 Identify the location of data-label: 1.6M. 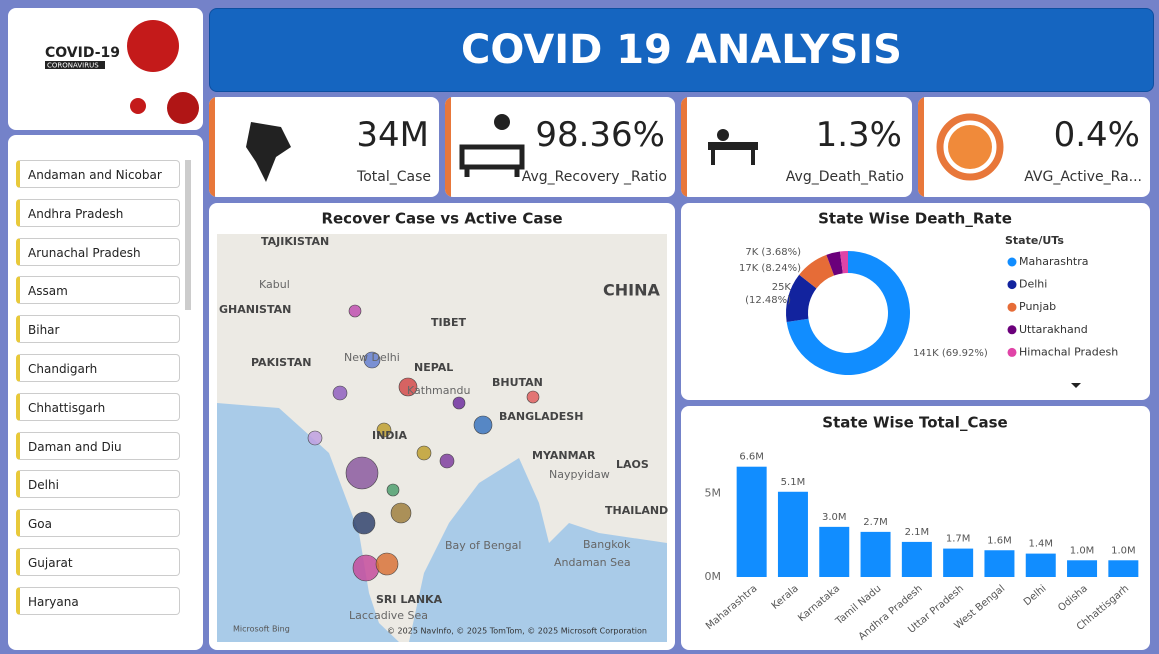
(999, 540).